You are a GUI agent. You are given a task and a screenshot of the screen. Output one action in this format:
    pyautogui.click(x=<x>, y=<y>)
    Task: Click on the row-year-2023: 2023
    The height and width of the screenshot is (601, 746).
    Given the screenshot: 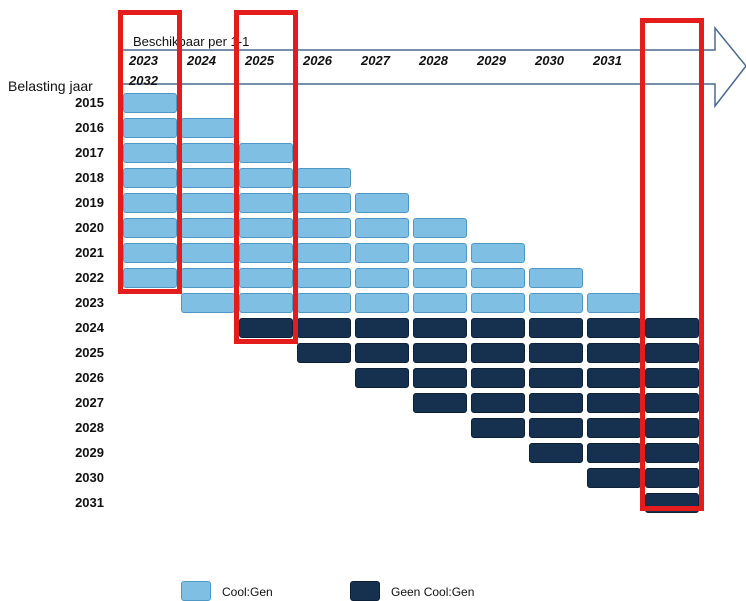 What is the action you would take?
    pyautogui.click(x=89, y=302)
    